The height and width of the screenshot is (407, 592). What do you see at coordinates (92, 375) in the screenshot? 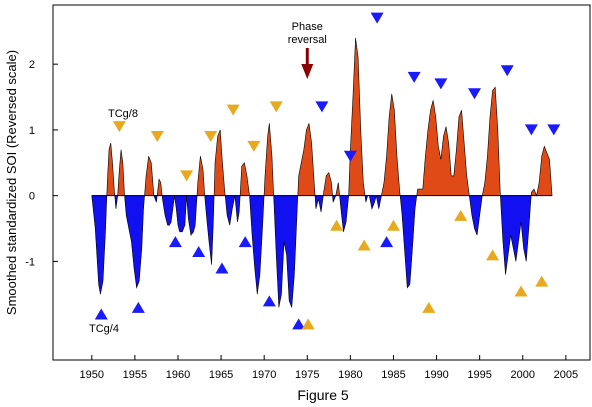
I see `x-tick-label: 1950` at bounding box center [92, 375].